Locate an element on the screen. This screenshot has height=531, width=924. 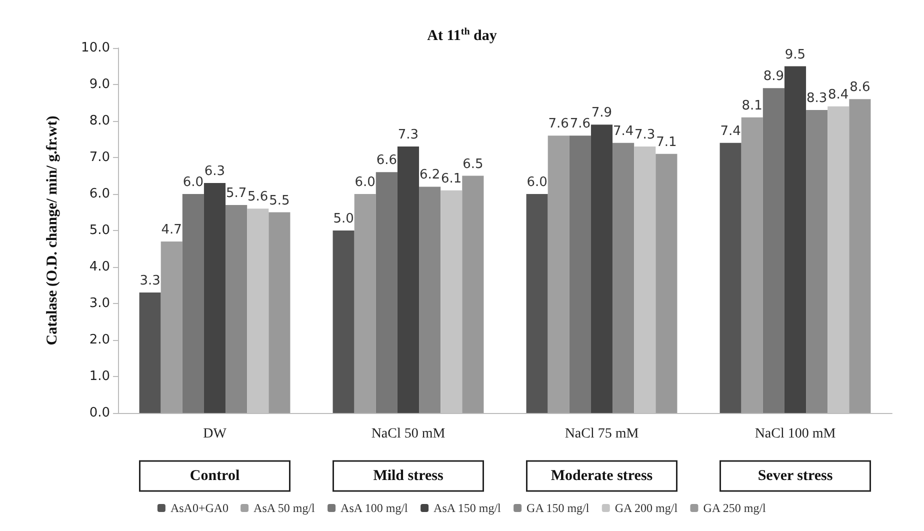
text: Mild stress is located at coordinates (408, 476).